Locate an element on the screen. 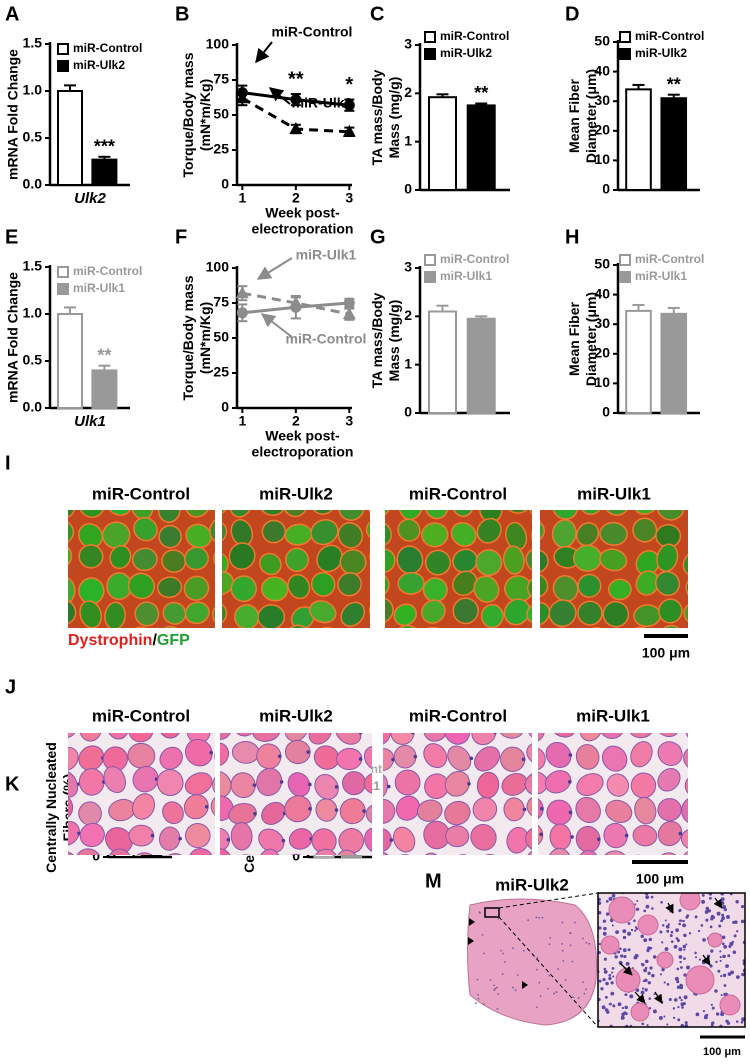 The height and width of the screenshot is (1064, 750). x-axis-label: Week post- is located at coordinates (302, 436).